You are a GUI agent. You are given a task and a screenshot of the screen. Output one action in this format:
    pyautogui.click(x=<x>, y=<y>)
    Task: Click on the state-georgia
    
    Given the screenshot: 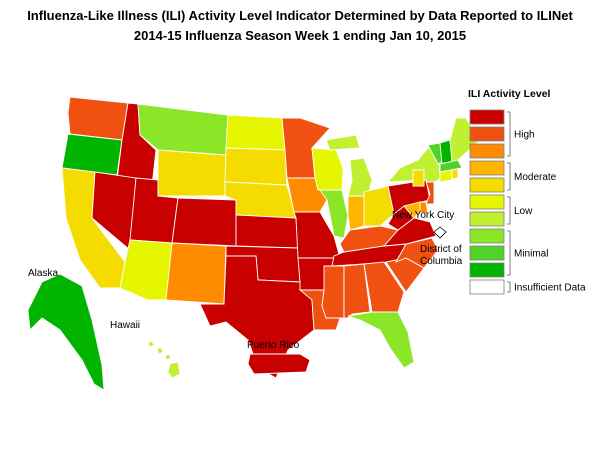 What is the action you would take?
    pyautogui.click(x=384, y=287)
    